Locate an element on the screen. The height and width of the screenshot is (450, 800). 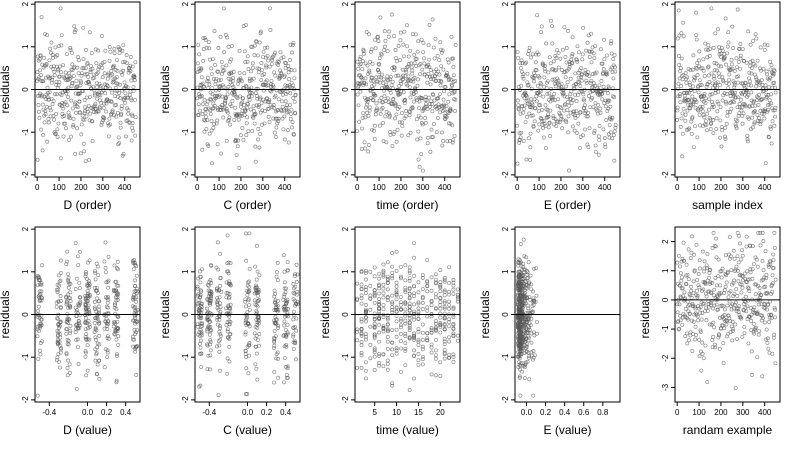
y-tick-label: 0 is located at coordinates (345, 314).